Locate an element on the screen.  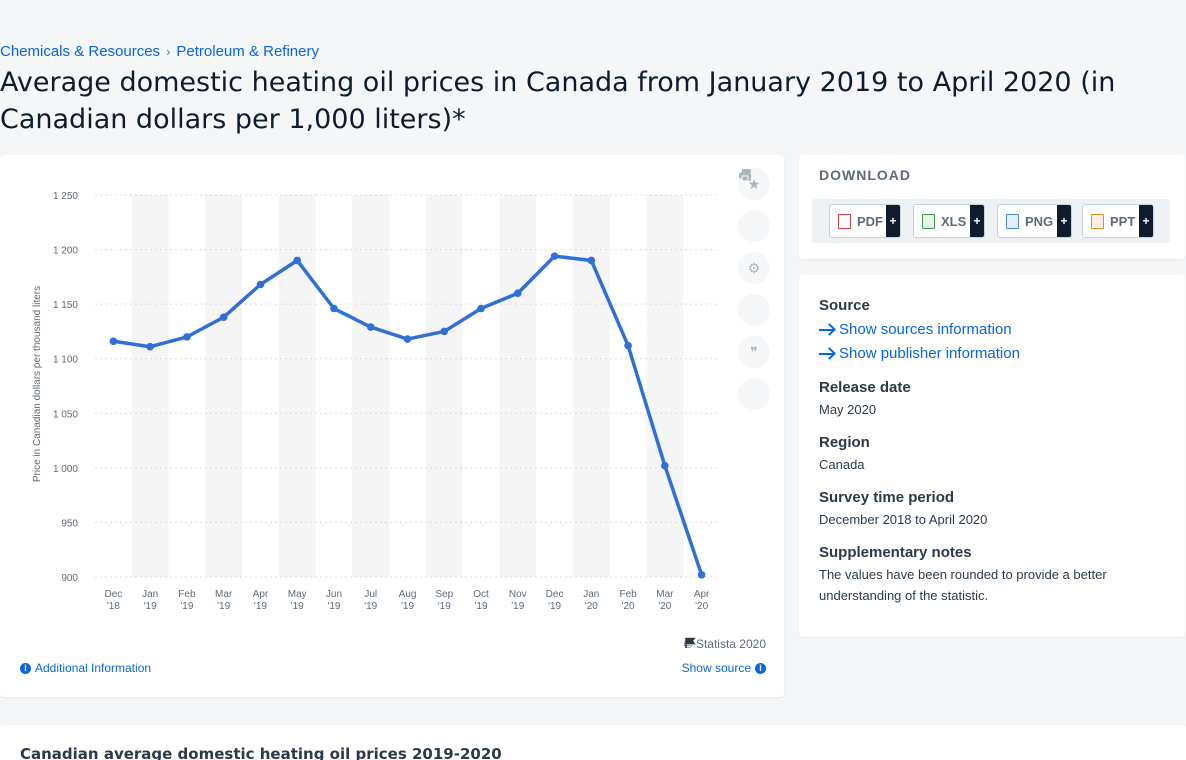
arrow-right-icon is located at coordinates (826, 353).